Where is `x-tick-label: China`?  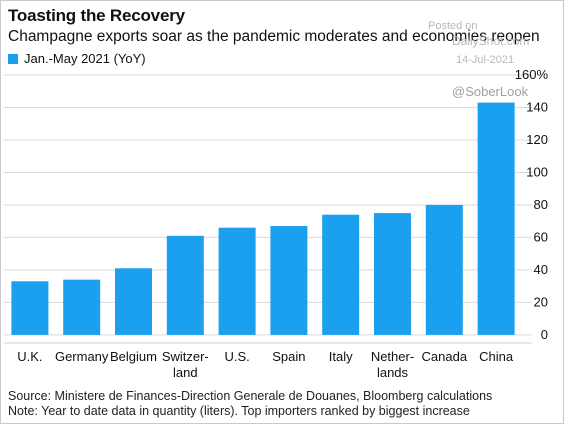 x-tick-label: China is located at coordinates (496, 356).